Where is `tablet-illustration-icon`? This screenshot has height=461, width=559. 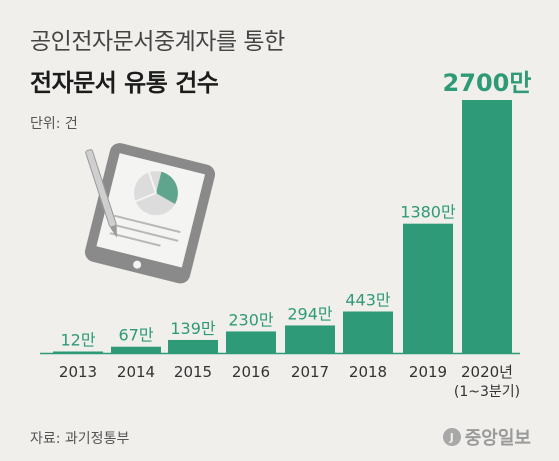 tablet-illustration-icon is located at coordinates (150, 213).